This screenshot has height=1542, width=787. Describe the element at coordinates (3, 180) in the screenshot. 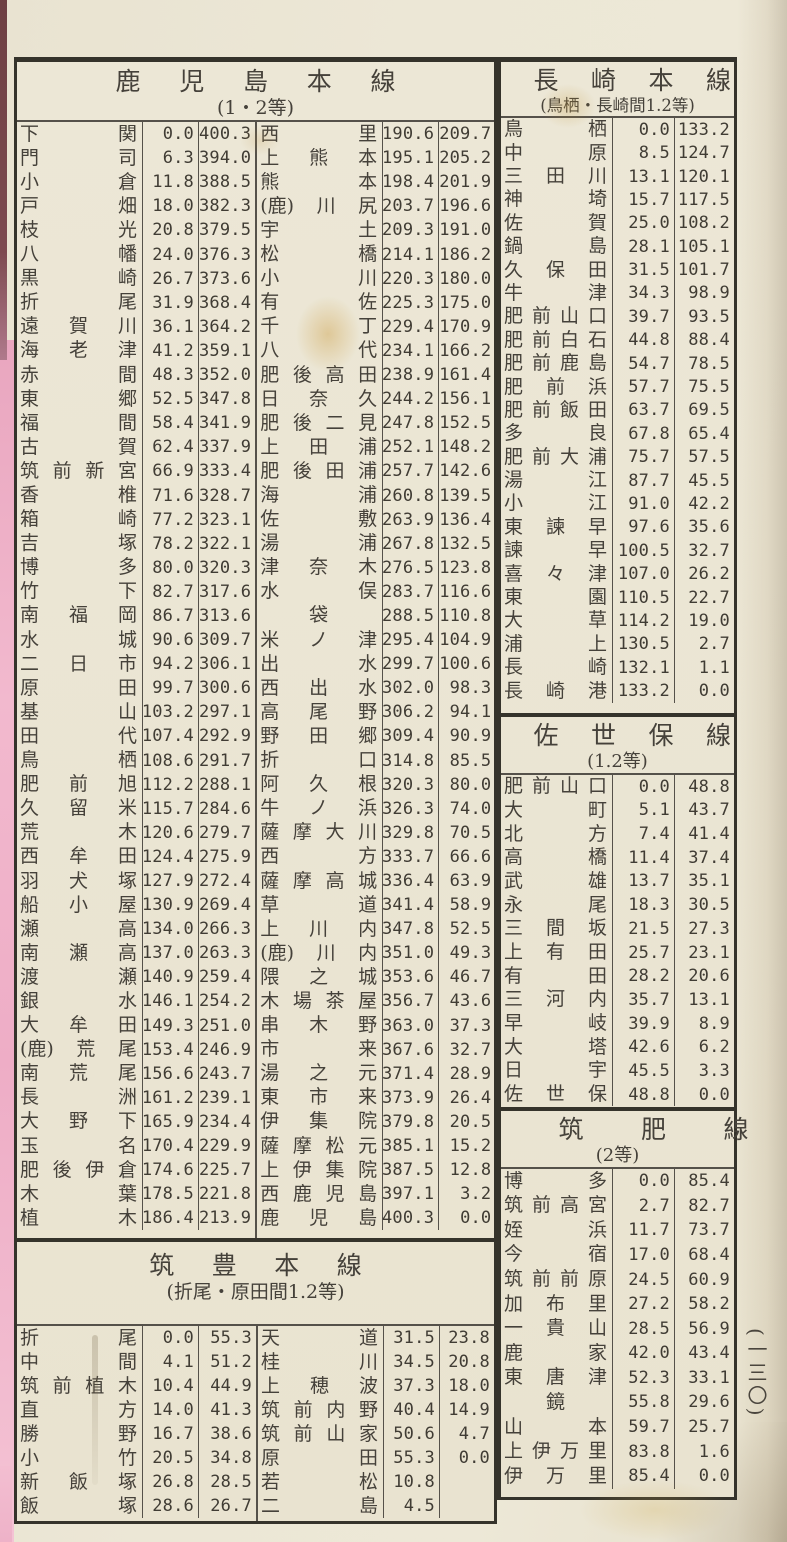

I see `book-binding-edge` at that location.